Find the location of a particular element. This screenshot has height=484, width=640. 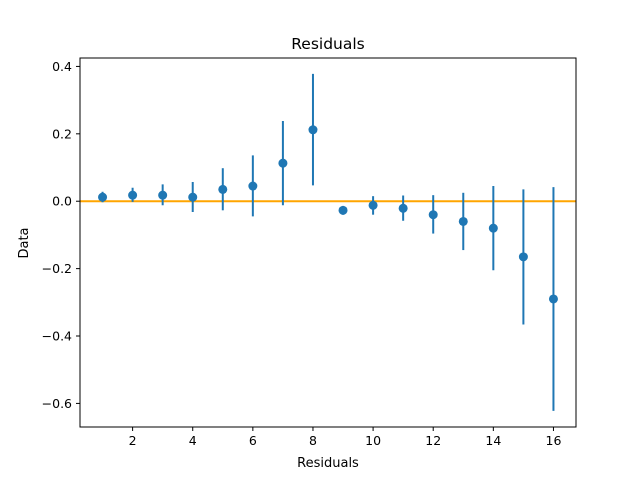

chart-title: Residuals is located at coordinates (328, 44).